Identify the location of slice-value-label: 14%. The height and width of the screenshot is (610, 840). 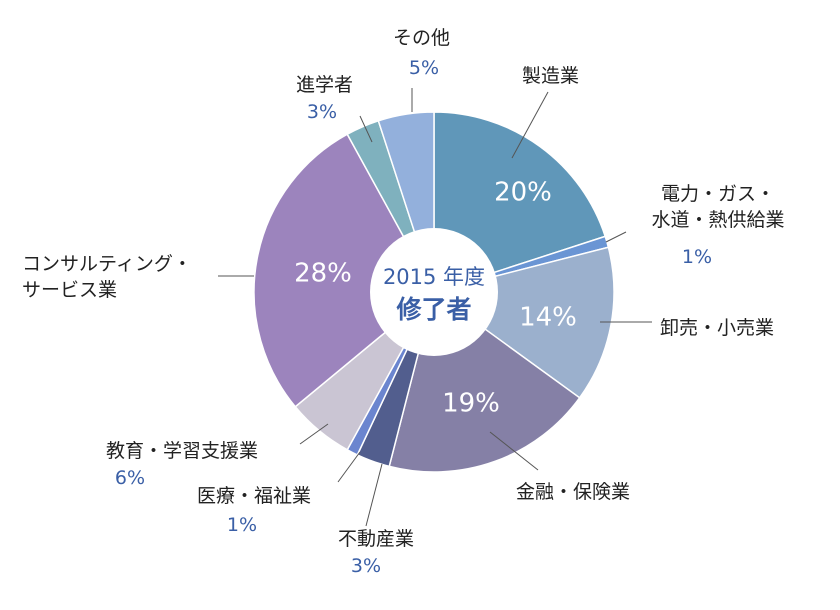
(548, 318).